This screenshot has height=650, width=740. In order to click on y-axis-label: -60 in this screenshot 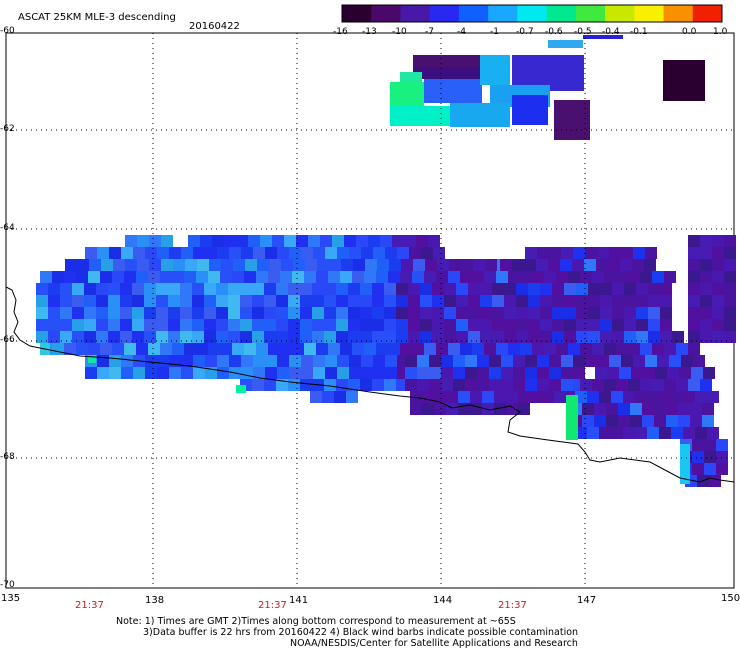, I will do `click(7, 31)`.